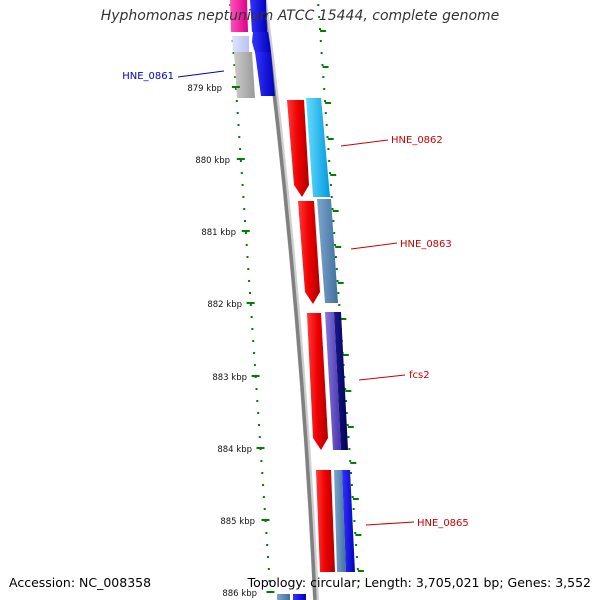 The height and width of the screenshot is (600, 600). I want to click on gene-label-hne0865: HNE_0865, so click(443, 523).